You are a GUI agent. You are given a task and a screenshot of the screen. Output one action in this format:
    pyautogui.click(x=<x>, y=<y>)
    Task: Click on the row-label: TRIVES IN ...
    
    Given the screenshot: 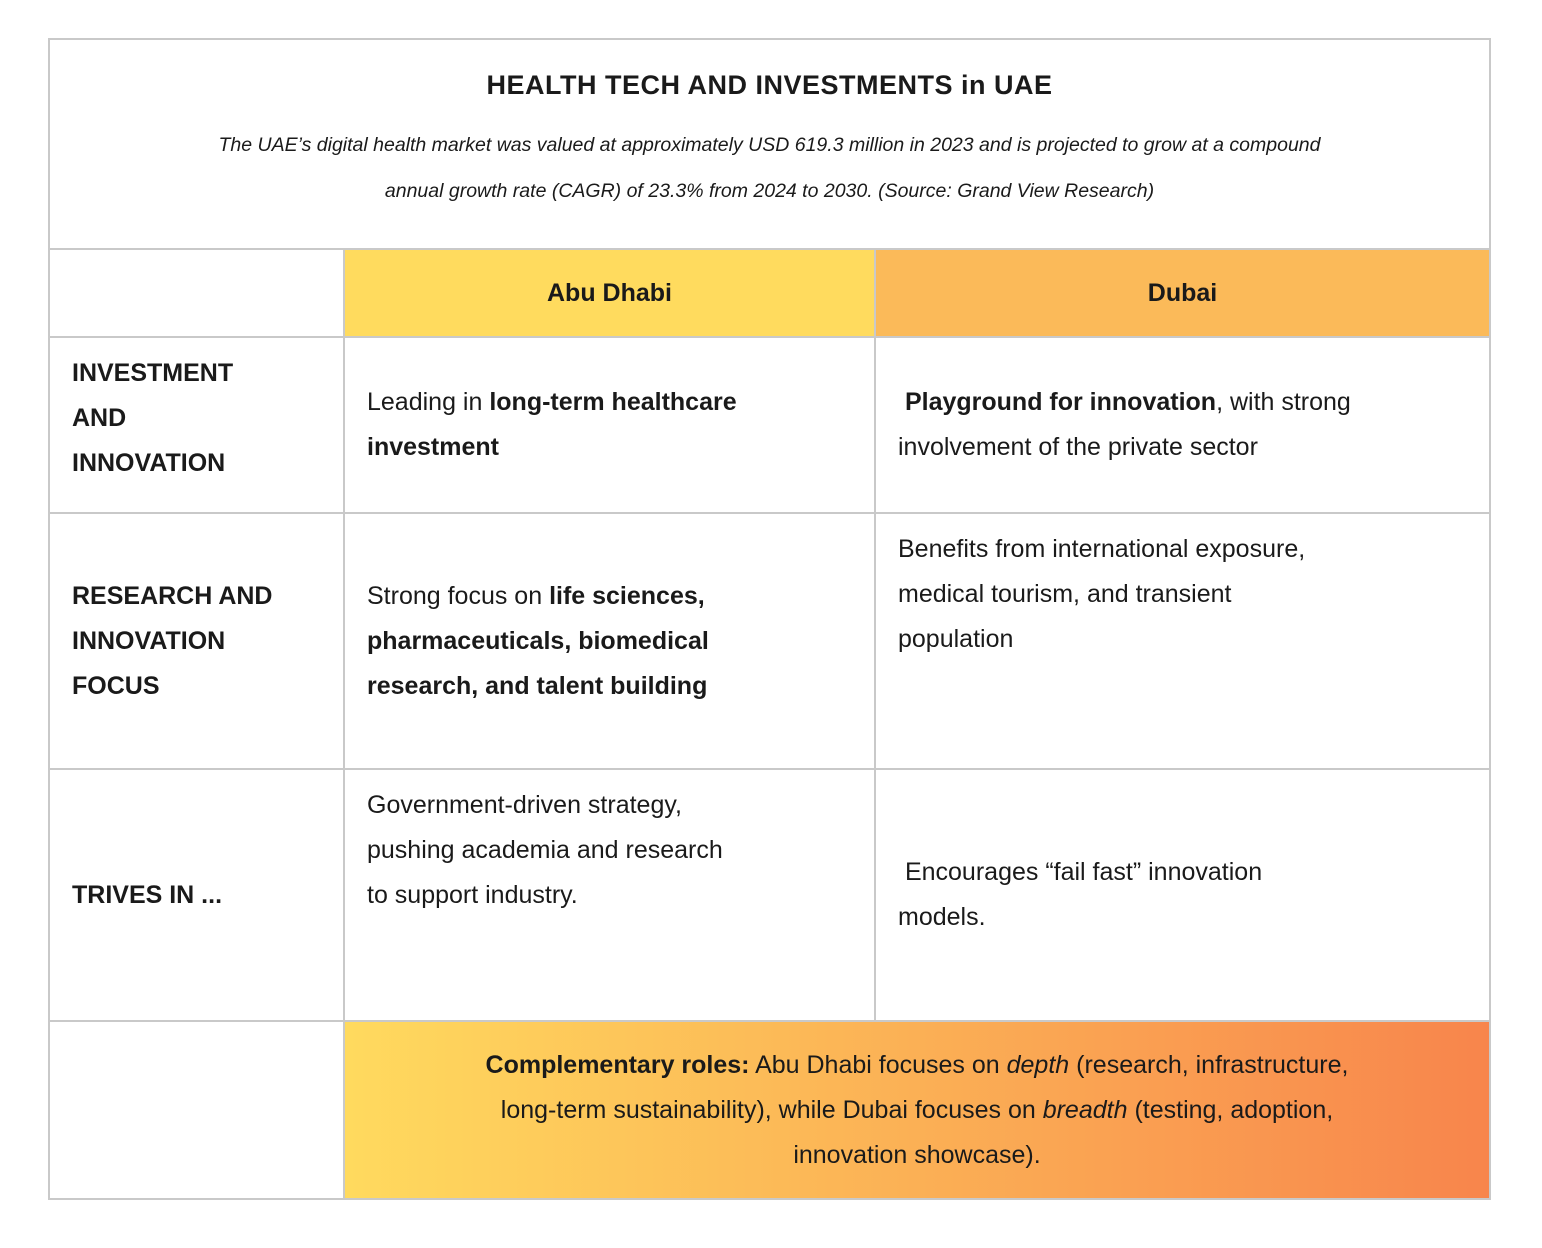 What is the action you would take?
    pyautogui.click(x=196, y=895)
    